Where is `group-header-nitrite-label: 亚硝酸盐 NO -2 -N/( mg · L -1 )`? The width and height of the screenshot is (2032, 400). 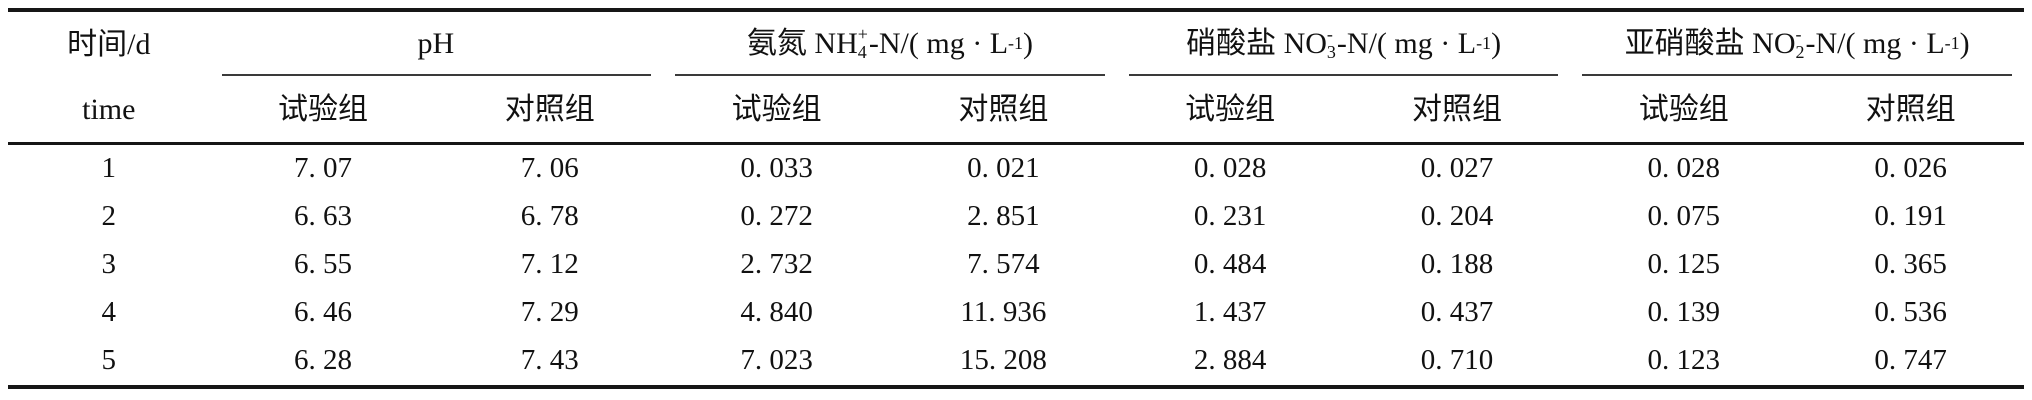 group-header-nitrite-label: 亚硝酸盐 NO -2 -N/( mg · L -1 ) is located at coordinates (1797, 44).